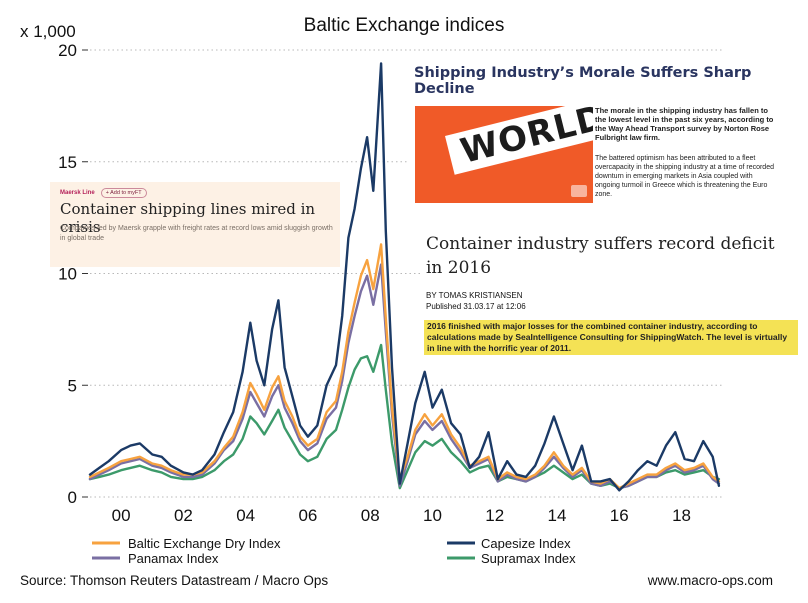 The width and height of the screenshot is (808, 603). I want to click on x-tick-label: 12, so click(494, 515).